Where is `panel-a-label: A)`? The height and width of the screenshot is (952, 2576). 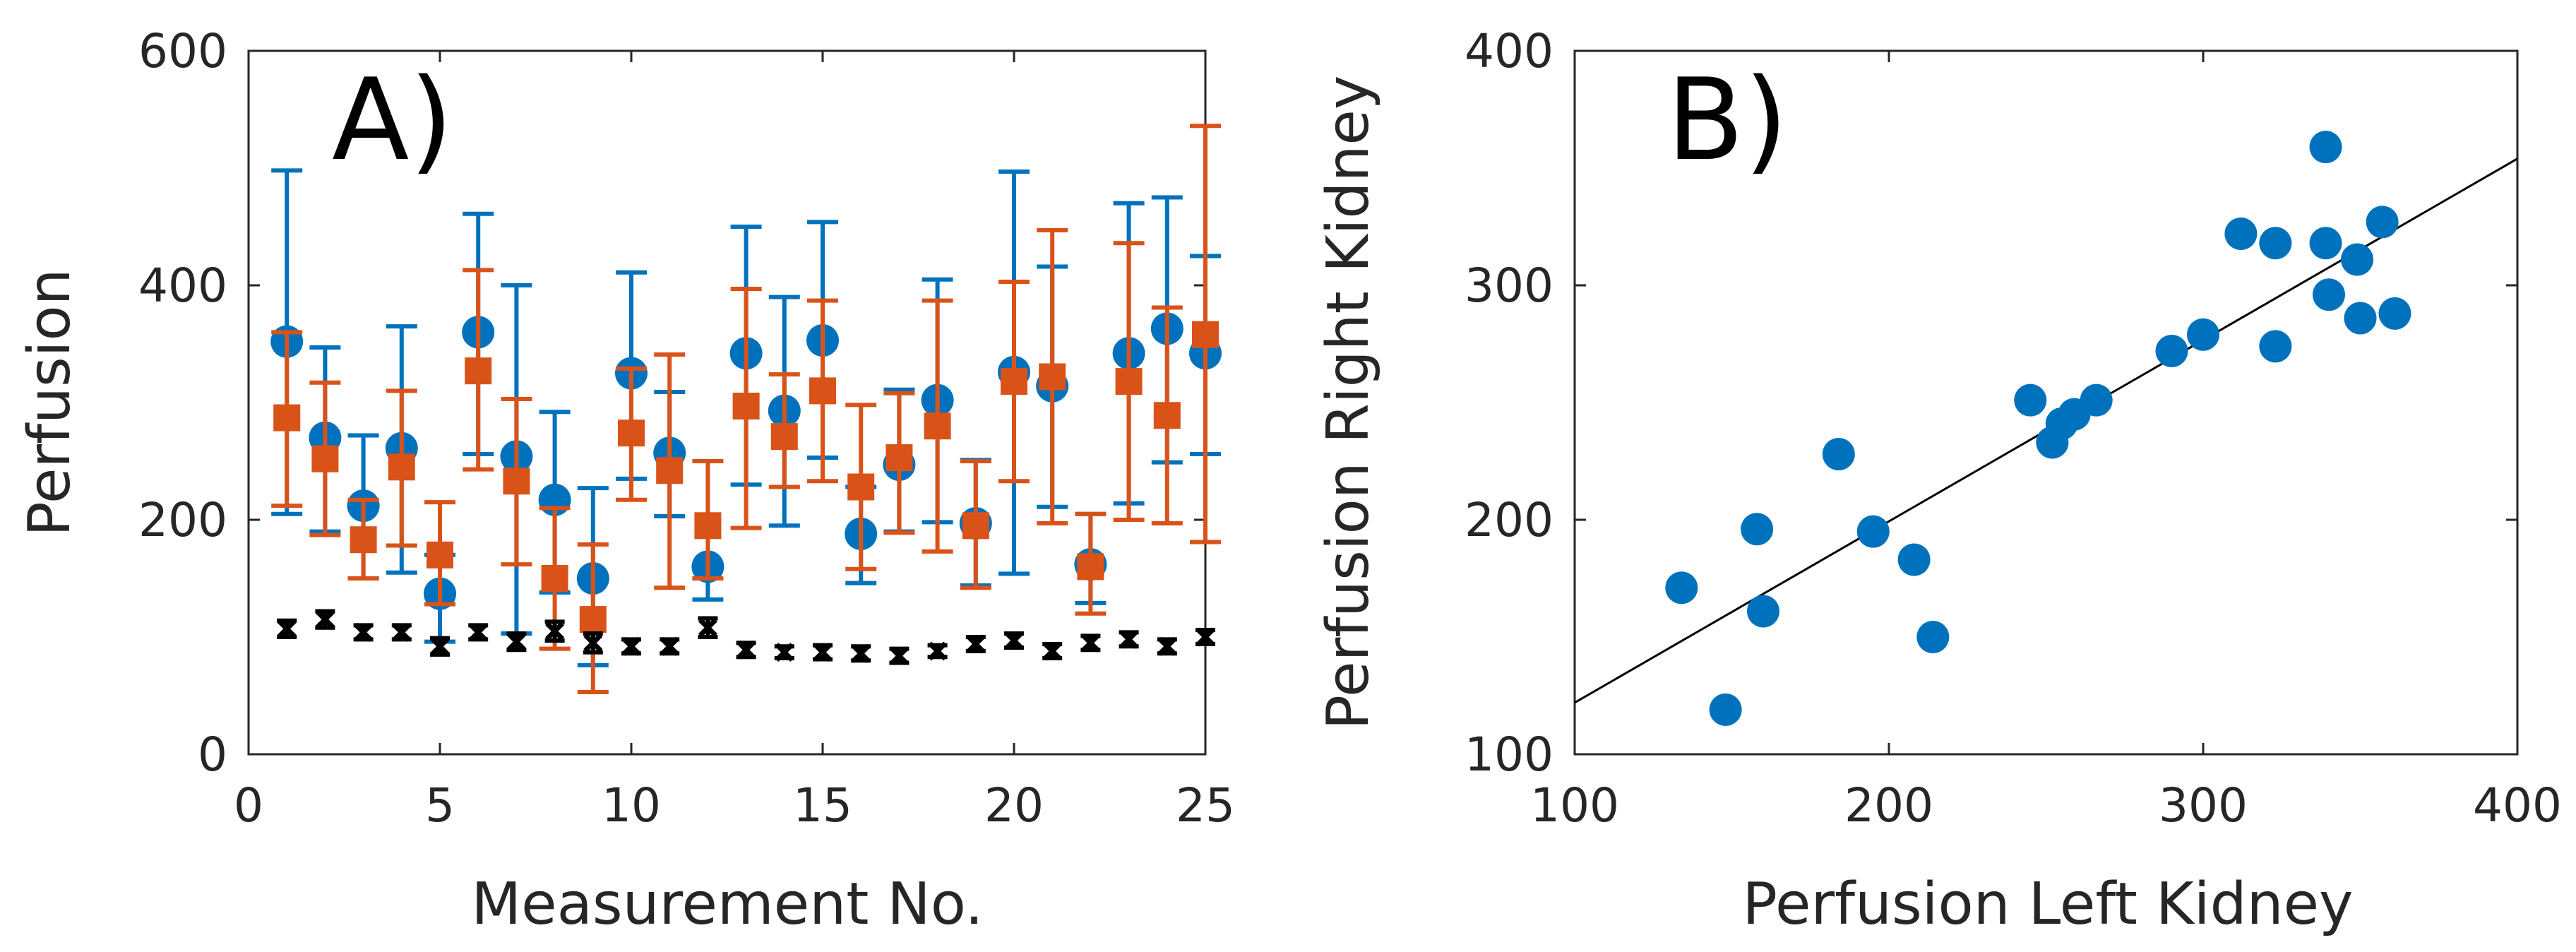 panel-a-label: A) is located at coordinates (392, 120).